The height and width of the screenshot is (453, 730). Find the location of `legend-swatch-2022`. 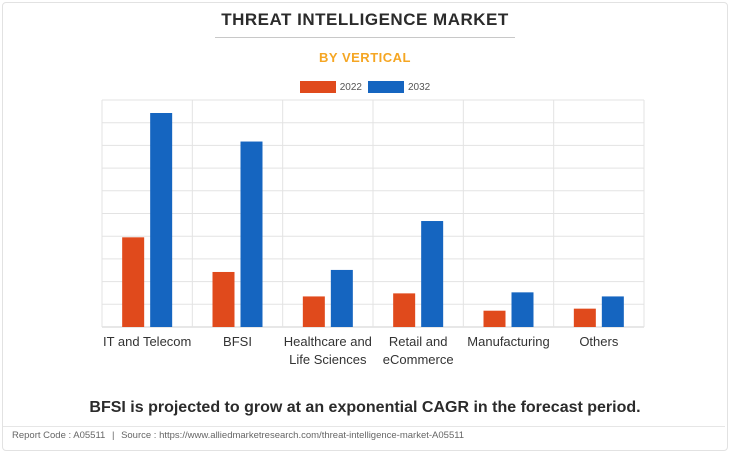

legend-swatch-2022 is located at coordinates (317, 87).